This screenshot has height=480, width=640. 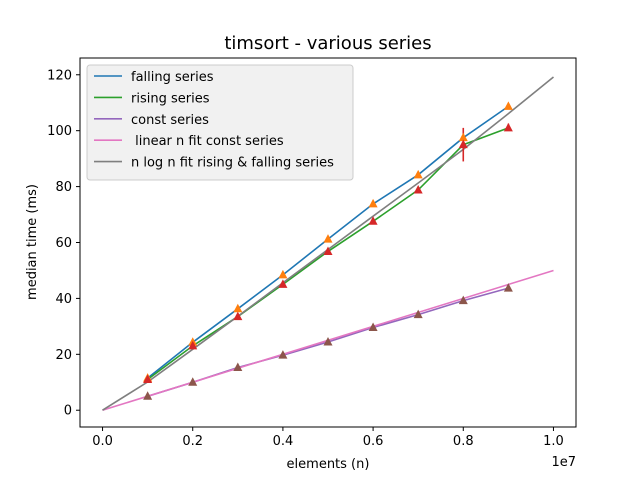 I want to click on x-tick-label: 0.6, so click(x=373, y=441).